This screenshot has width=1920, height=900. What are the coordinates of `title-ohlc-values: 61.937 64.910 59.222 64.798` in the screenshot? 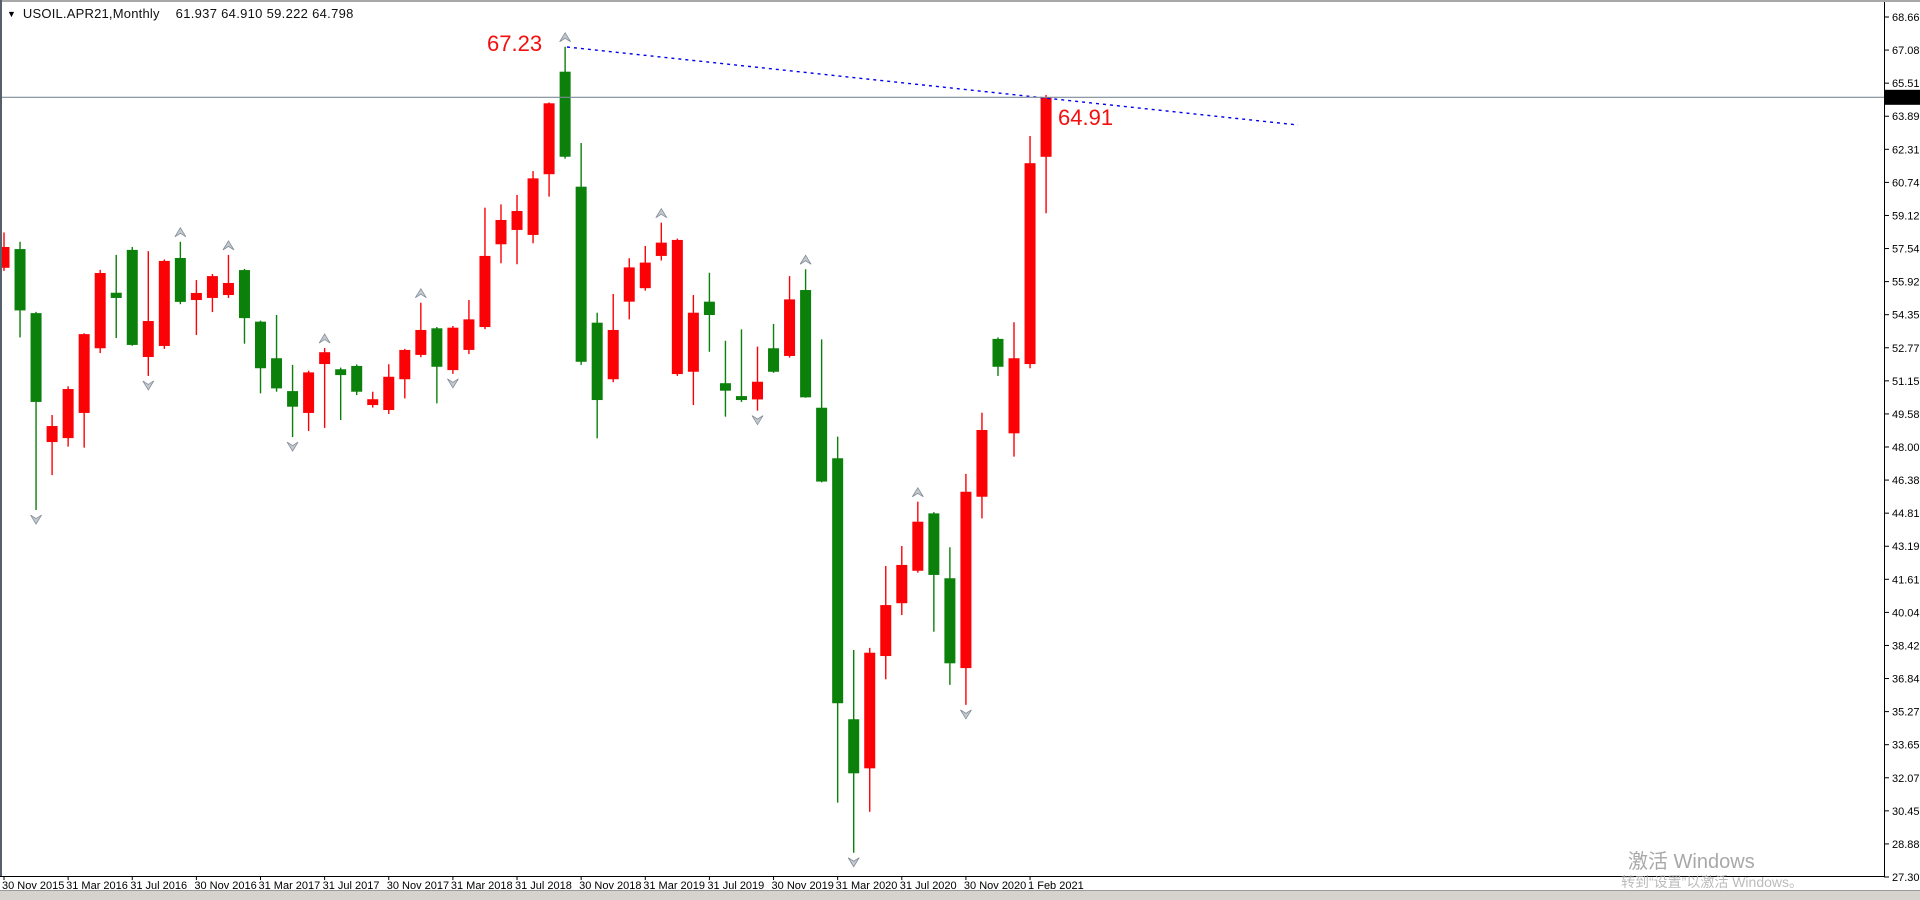 It's located at (264, 13).